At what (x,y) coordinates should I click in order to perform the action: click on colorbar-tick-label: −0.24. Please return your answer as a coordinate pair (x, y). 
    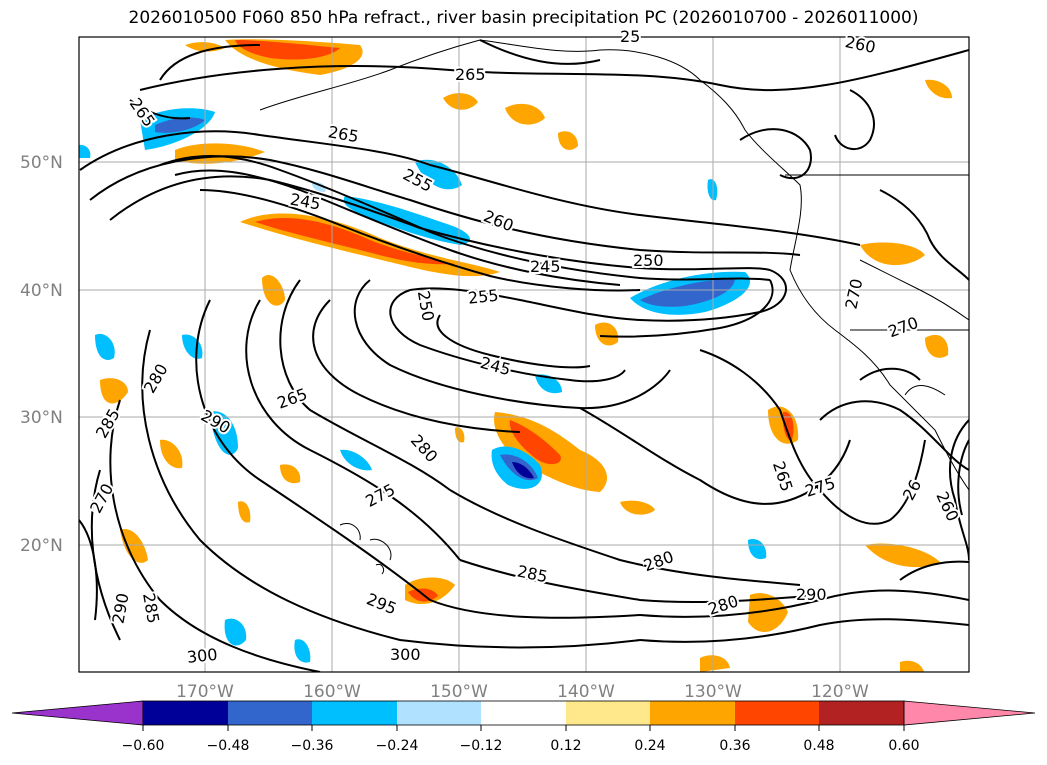
    Looking at the image, I should click on (397, 746).